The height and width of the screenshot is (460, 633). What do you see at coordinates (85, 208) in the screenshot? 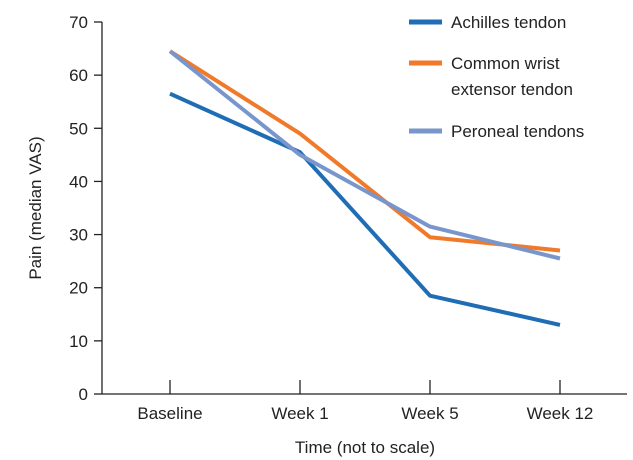
I see `y-axis-ticks: 0 10 20 30 40 50 60 70` at bounding box center [85, 208].